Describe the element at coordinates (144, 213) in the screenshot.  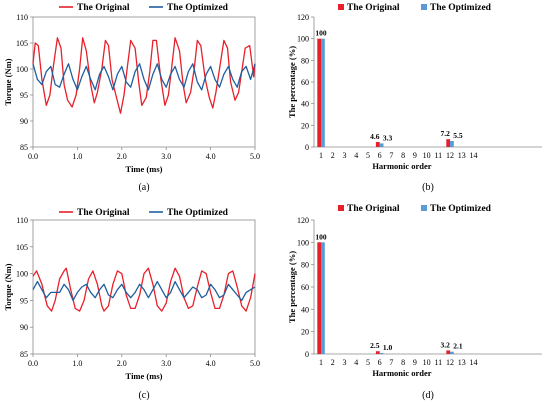
I see `legend-c: The Original The Optimized` at that location.